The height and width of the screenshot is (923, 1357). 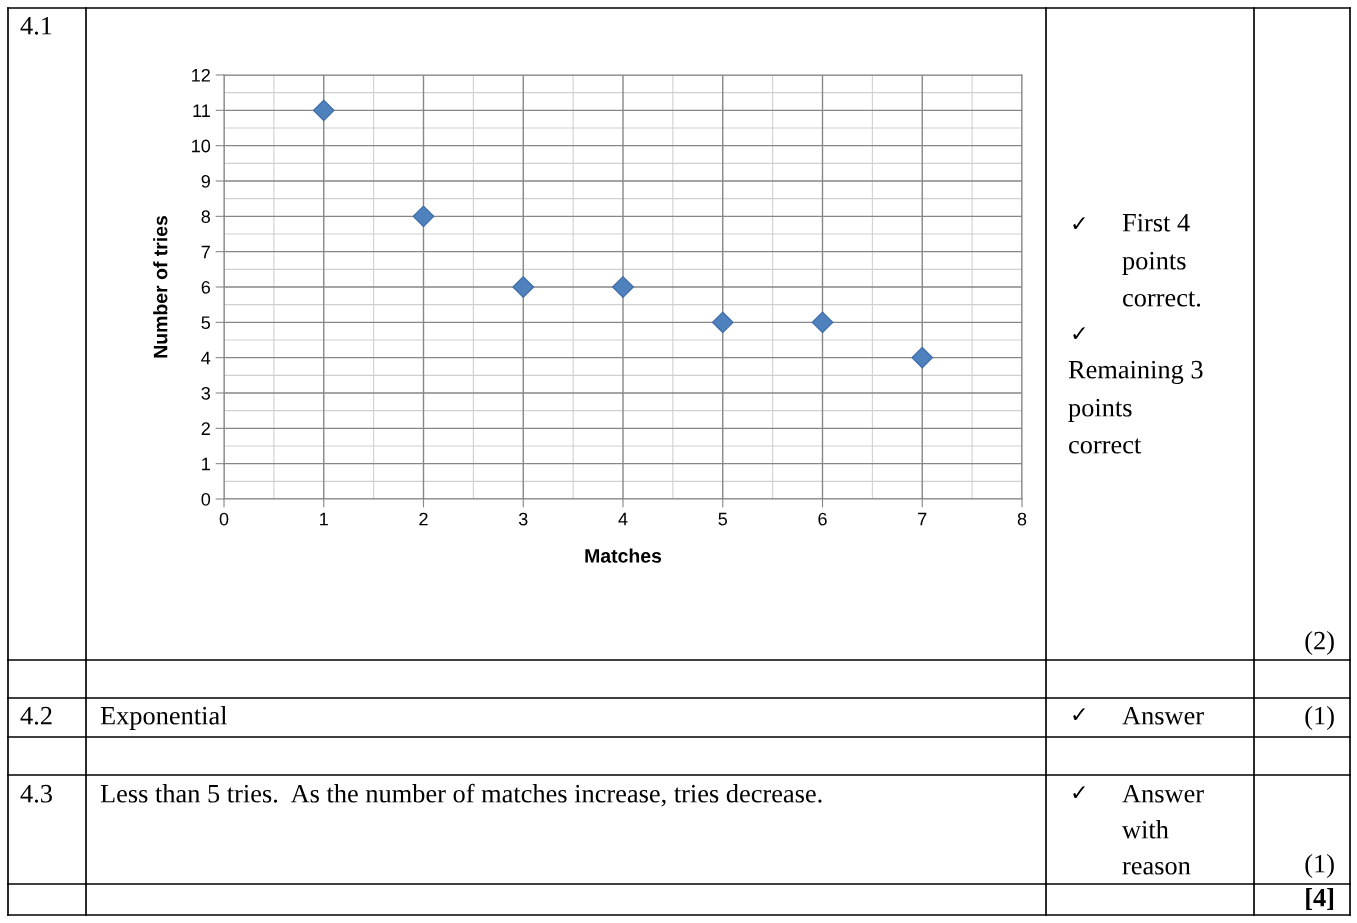 What do you see at coordinates (1319, 643) in the screenshot?
I see `text: (2)` at bounding box center [1319, 643].